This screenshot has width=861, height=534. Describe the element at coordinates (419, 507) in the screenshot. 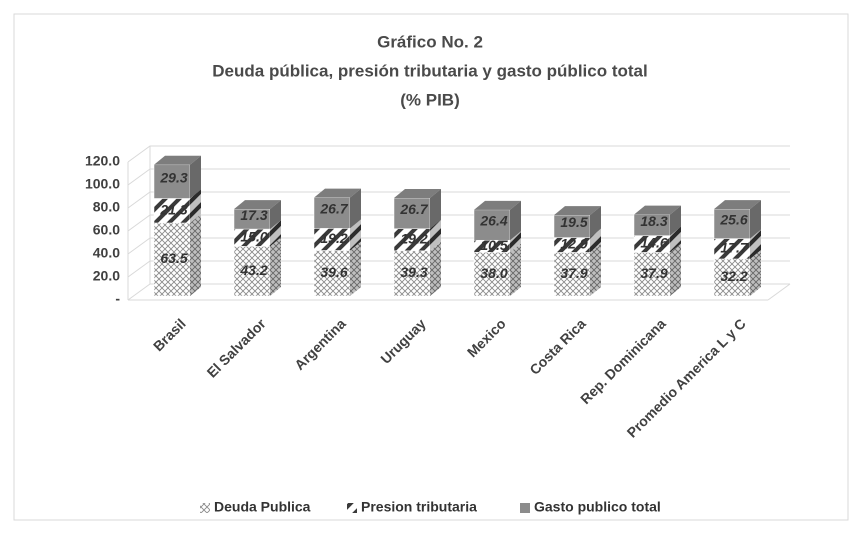

I see `legend-label: Presion tributaria` at that location.